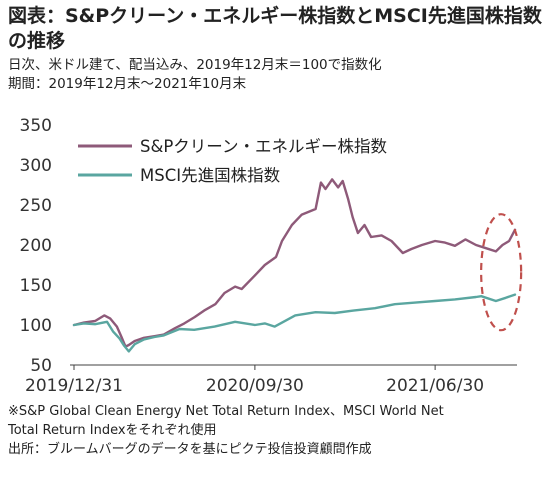  I want to click on y-tick-label: 50, so click(41, 366).